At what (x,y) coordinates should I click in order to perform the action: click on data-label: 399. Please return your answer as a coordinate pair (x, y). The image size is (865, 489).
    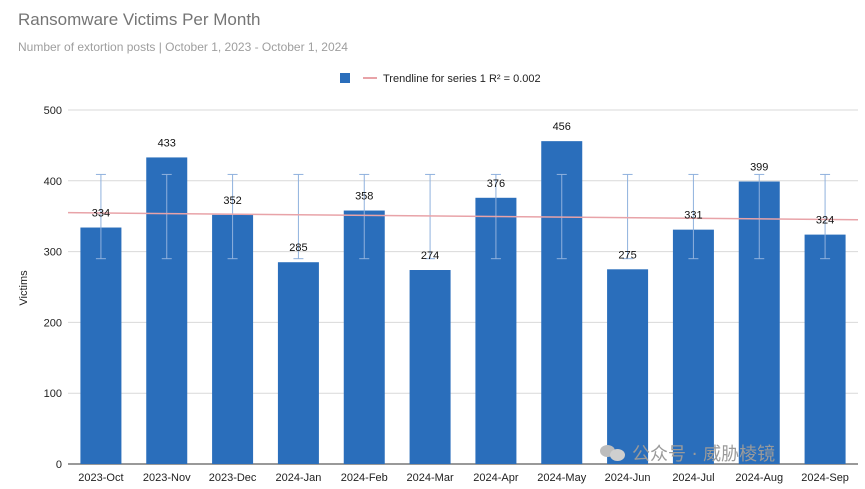
    Looking at the image, I should click on (759, 168).